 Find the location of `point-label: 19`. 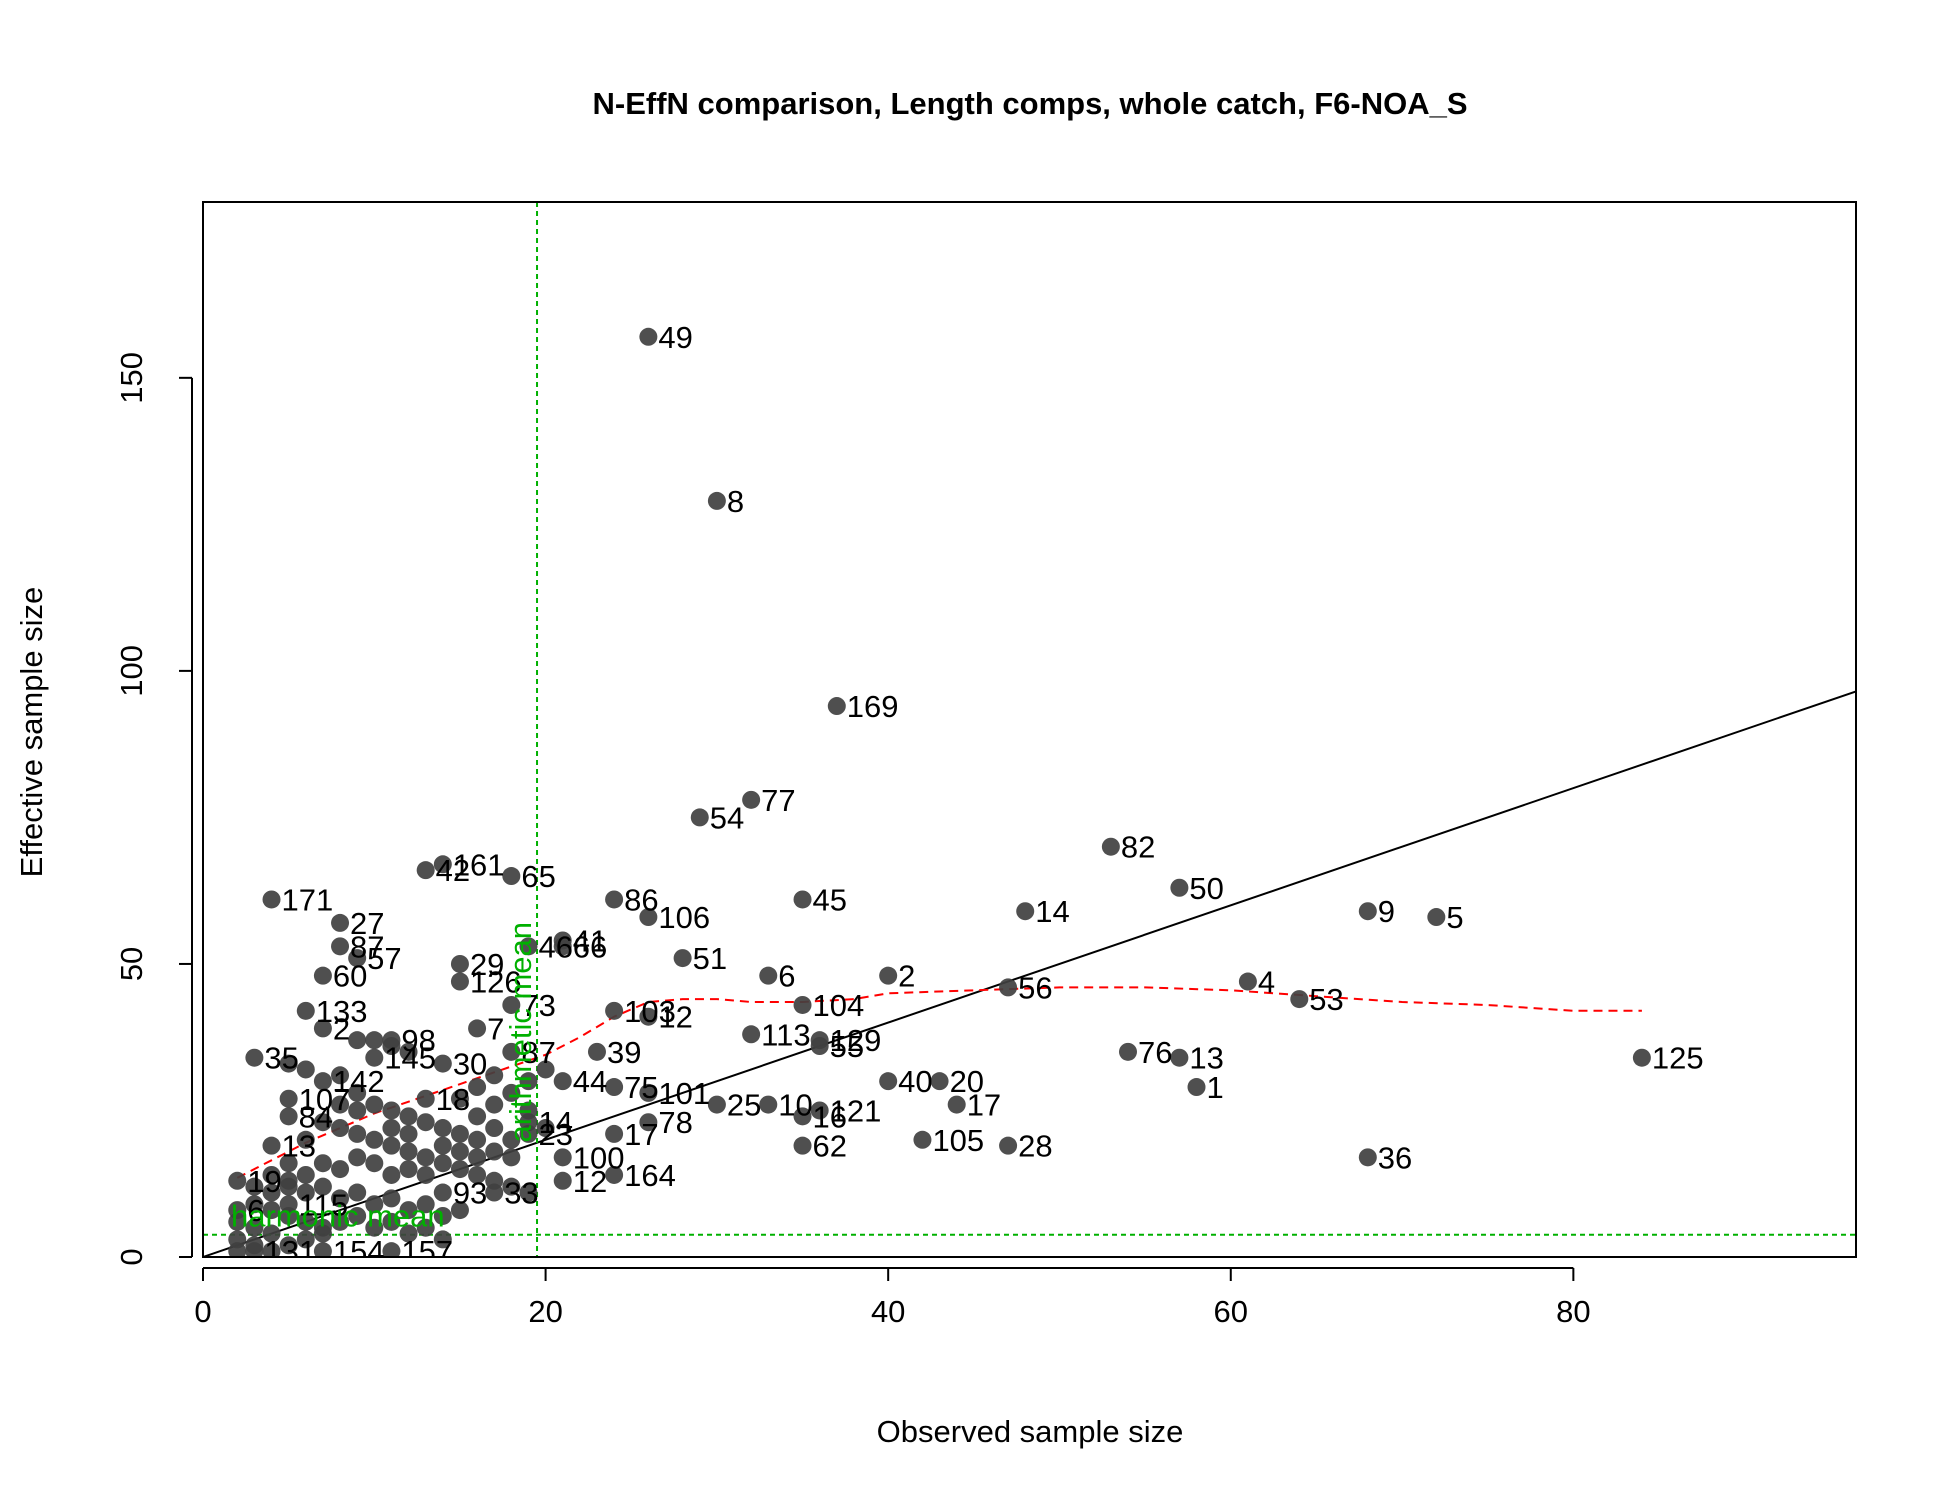

point-label: 19 is located at coordinates (264, 1181).